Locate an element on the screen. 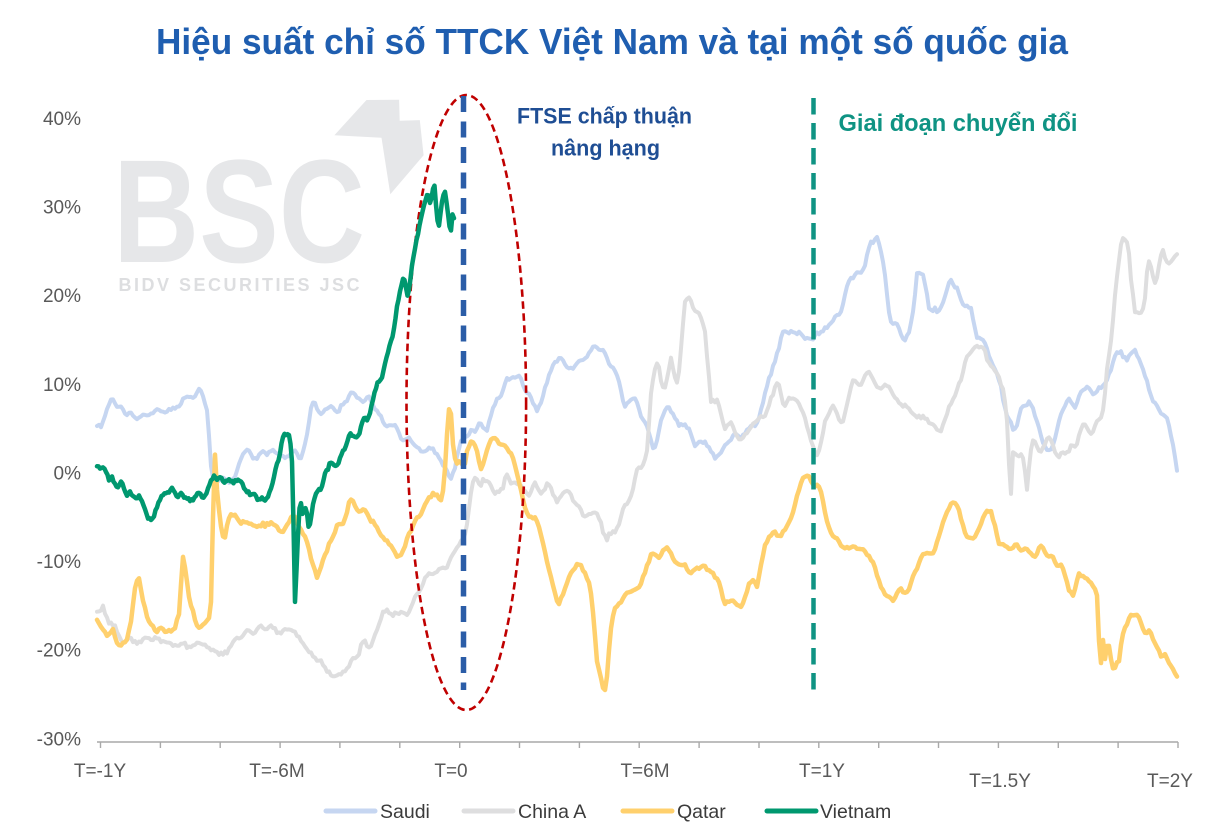  svg-text: 20% is located at coordinates (62, 296).